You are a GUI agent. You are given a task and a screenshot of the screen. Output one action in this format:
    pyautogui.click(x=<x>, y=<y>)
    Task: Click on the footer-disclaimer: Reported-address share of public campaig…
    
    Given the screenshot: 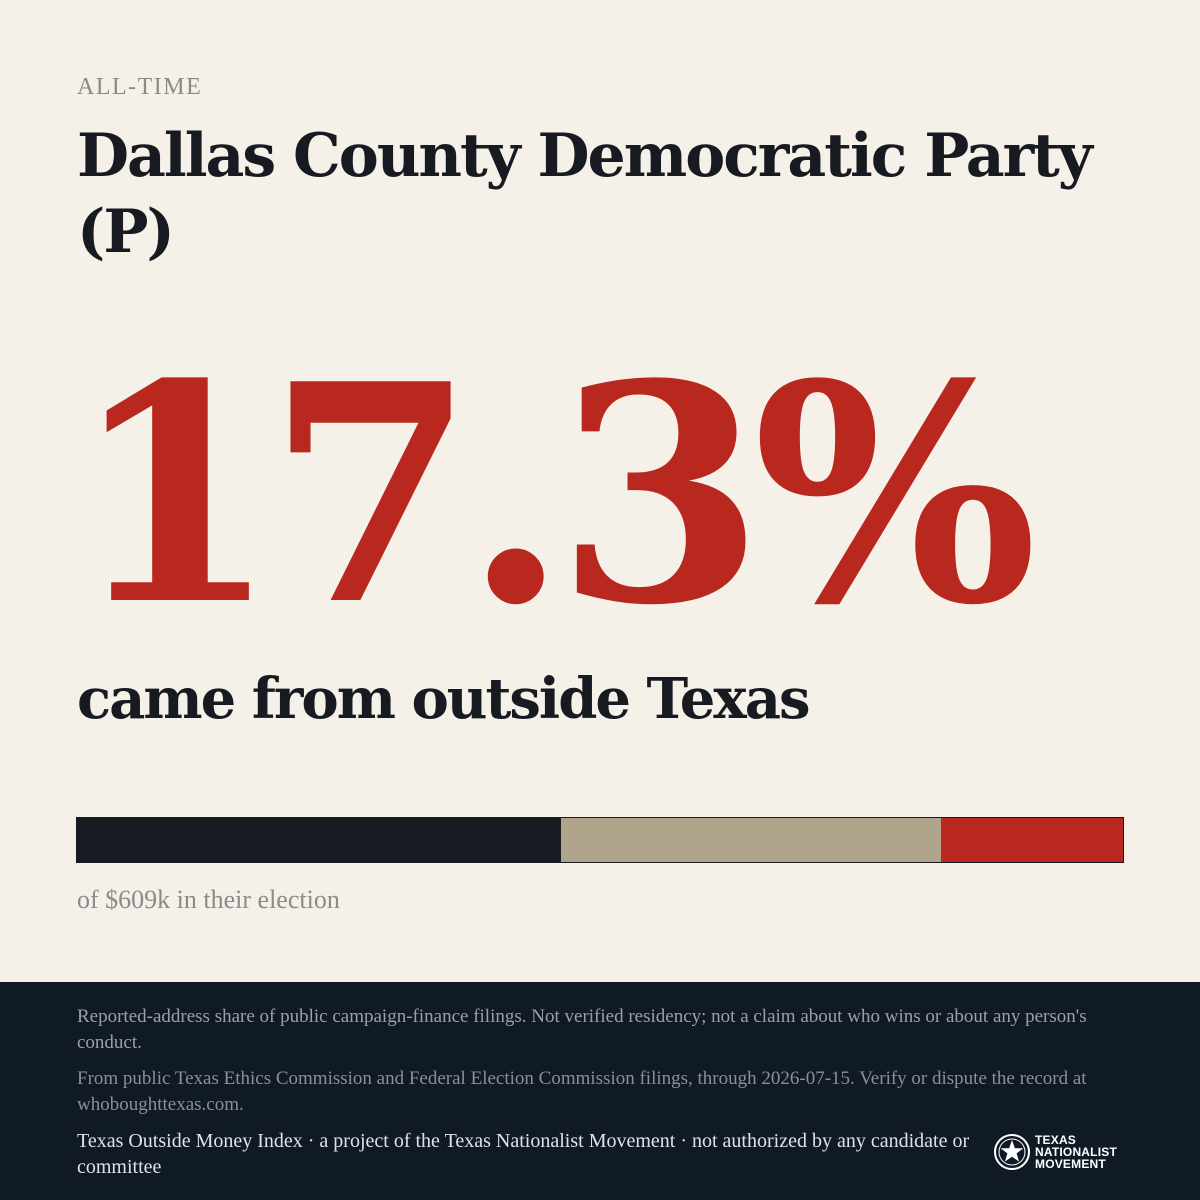 What is the action you would take?
    pyautogui.click(x=582, y=1029)
    